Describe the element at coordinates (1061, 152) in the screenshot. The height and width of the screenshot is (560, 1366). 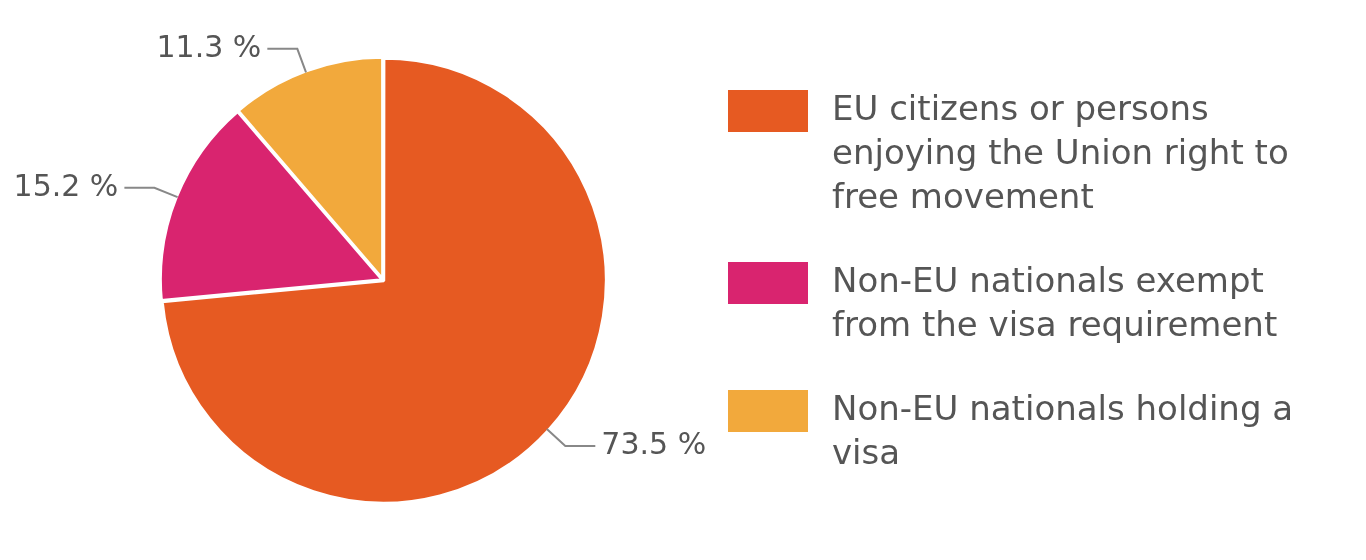
I see `legend-label: EU citizens or persons enjoying the Union right to free movement` at that location.